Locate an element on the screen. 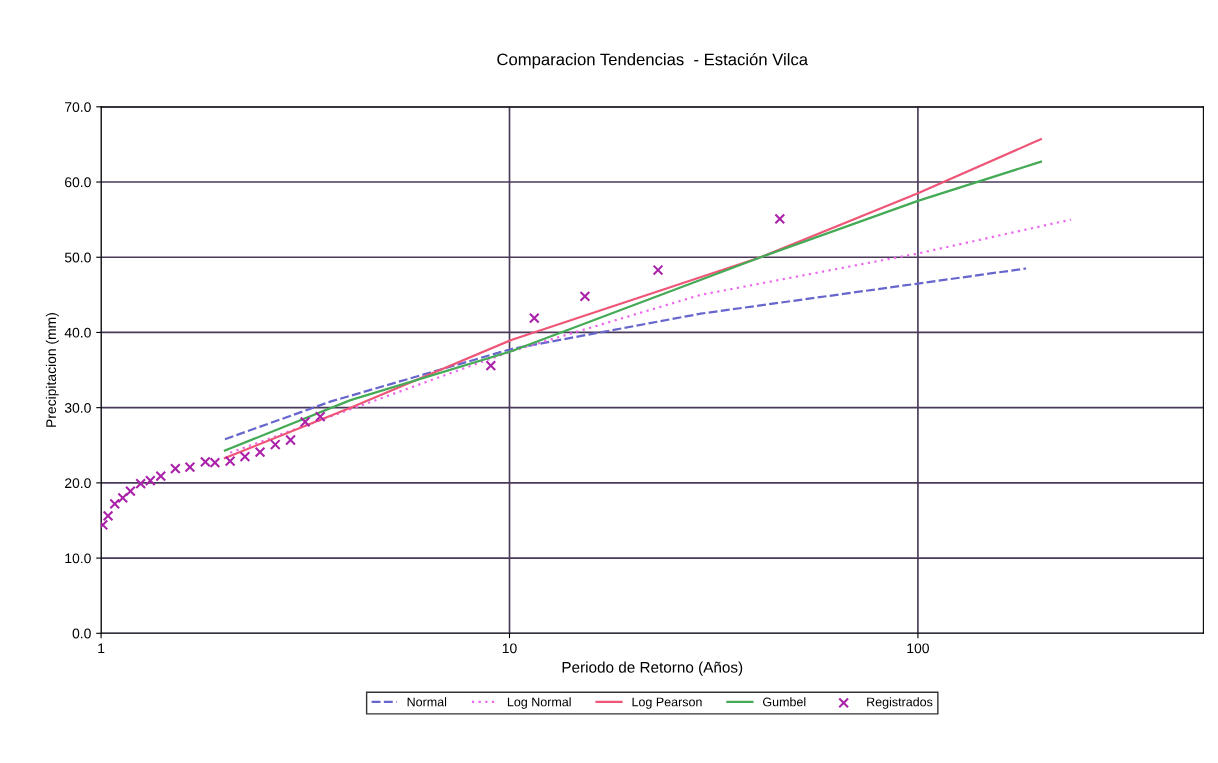 This screenshot has width=1218, height=763. y-axis-title: Precipitacion (mm) is located at coordinates (52, 370).